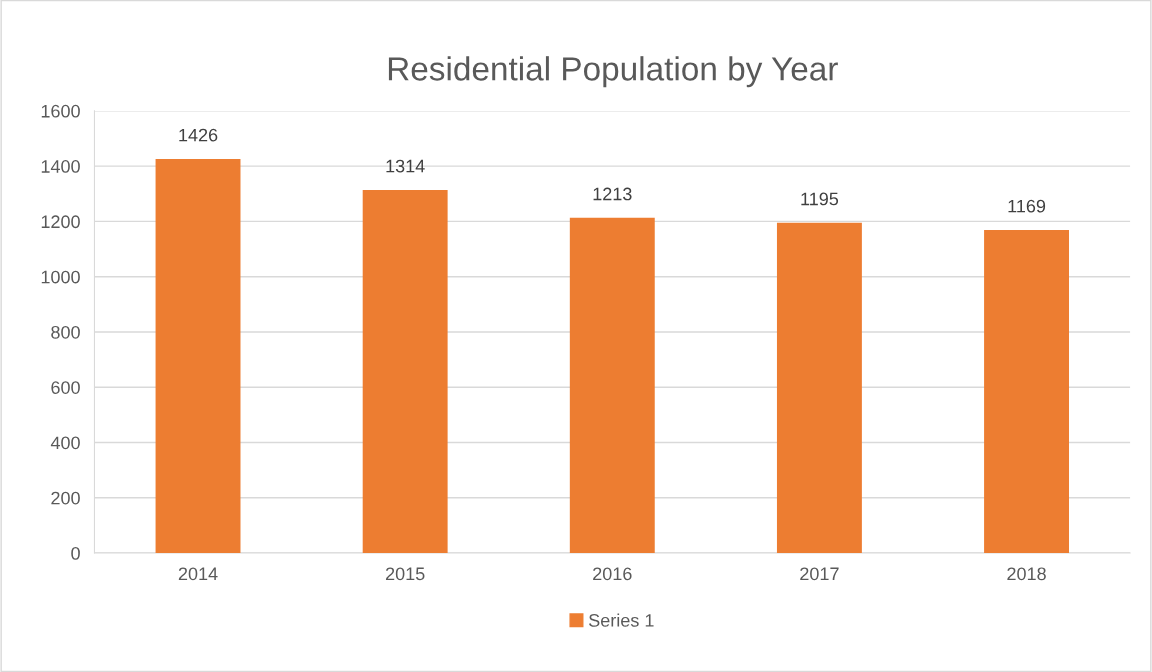  Describe the element at coordinates (60, 277) in the screenshot. I see `y-tick-label: 1000` at that location.